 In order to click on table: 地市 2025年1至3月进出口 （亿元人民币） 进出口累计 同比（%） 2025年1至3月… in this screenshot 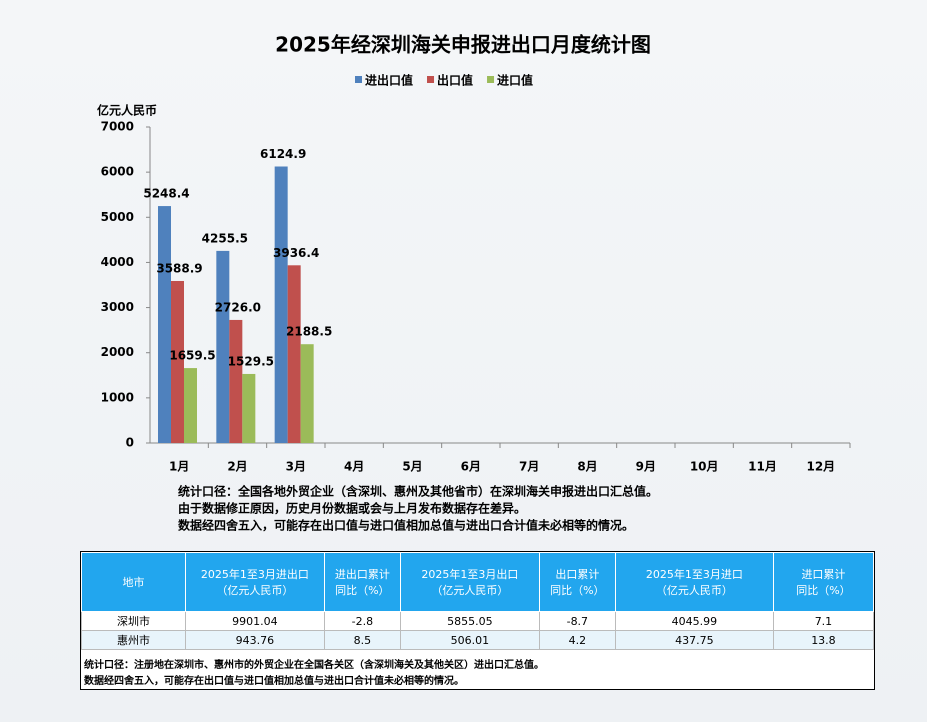, I will do `click(478, 601)`.